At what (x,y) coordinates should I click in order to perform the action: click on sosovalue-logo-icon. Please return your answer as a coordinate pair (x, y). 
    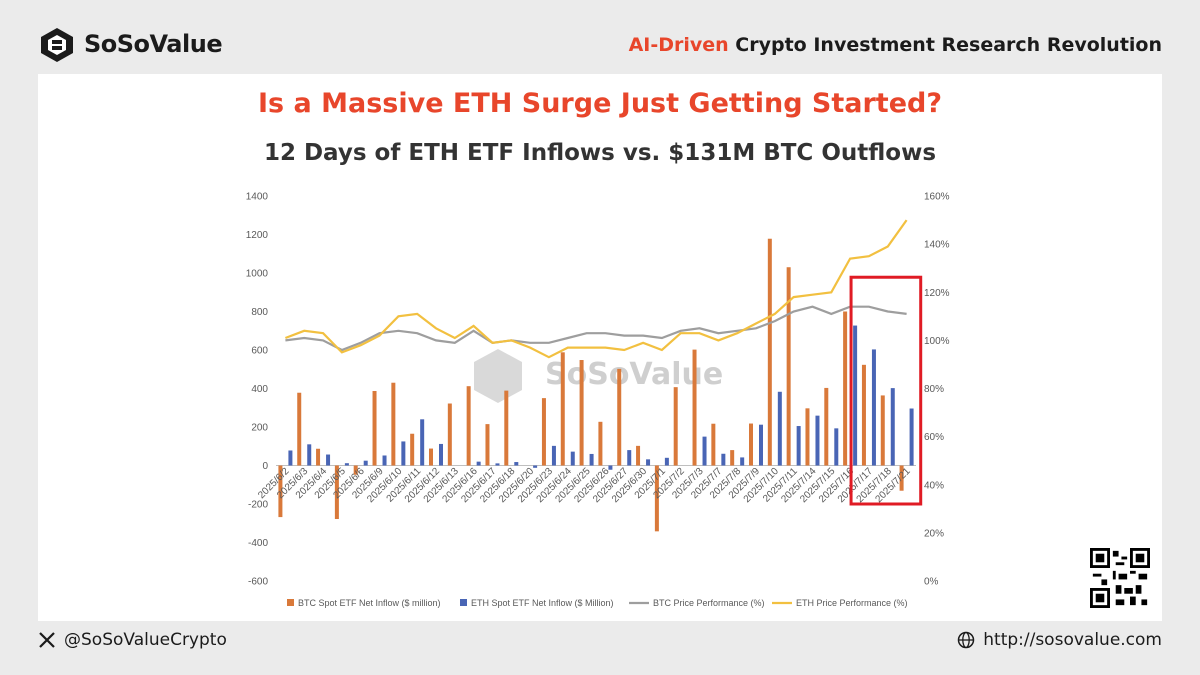
    Looking at the image, I should click on (57, 45).